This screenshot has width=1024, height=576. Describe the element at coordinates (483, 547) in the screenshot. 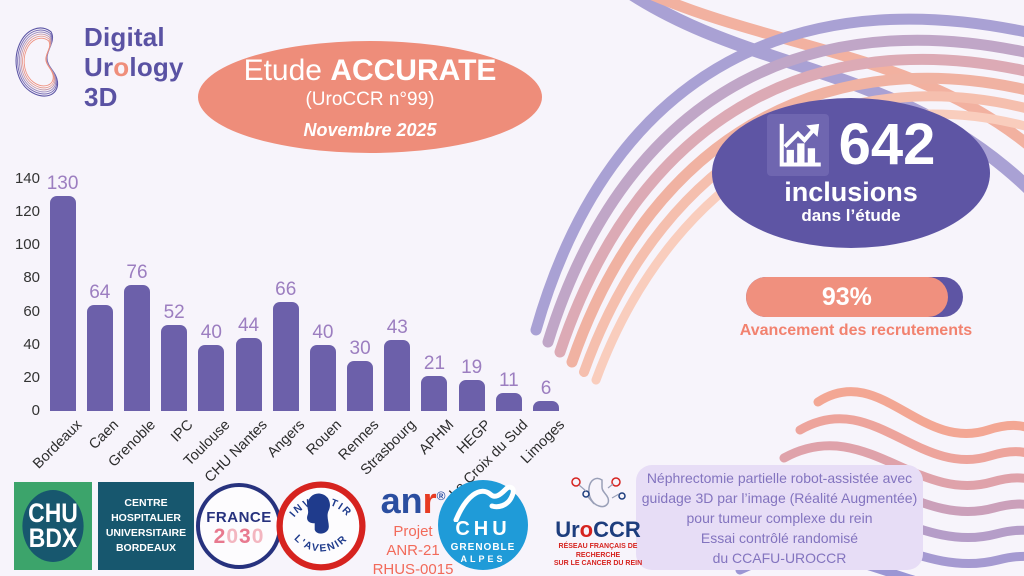

I see `chu-grenoble-line: GRENOBLE` at that location.